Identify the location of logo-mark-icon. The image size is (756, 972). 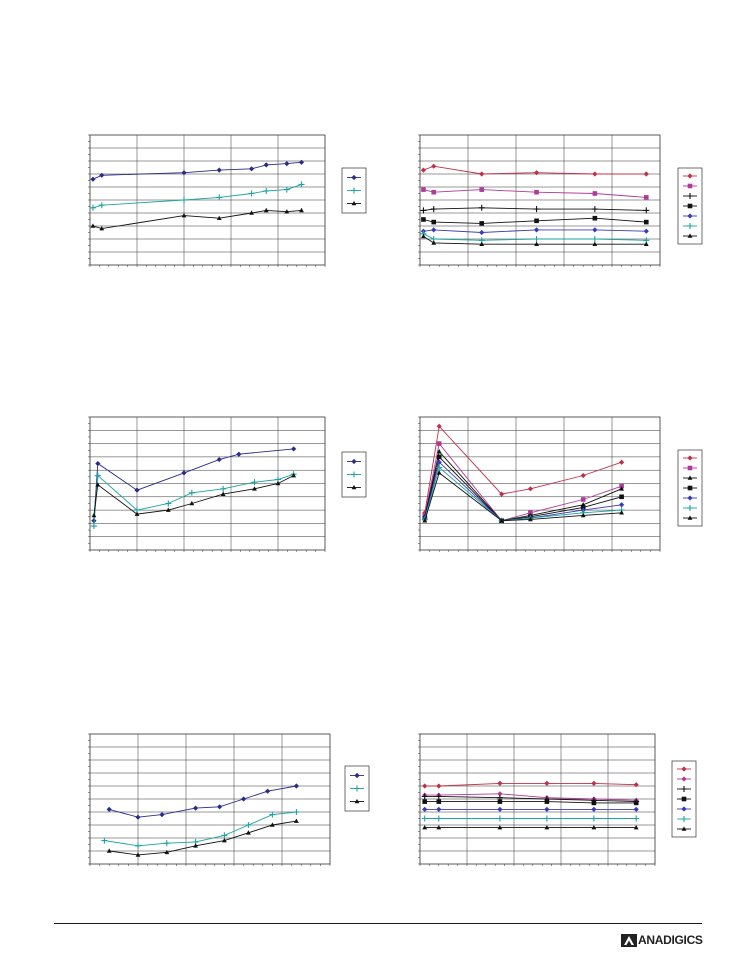
(629, 940).